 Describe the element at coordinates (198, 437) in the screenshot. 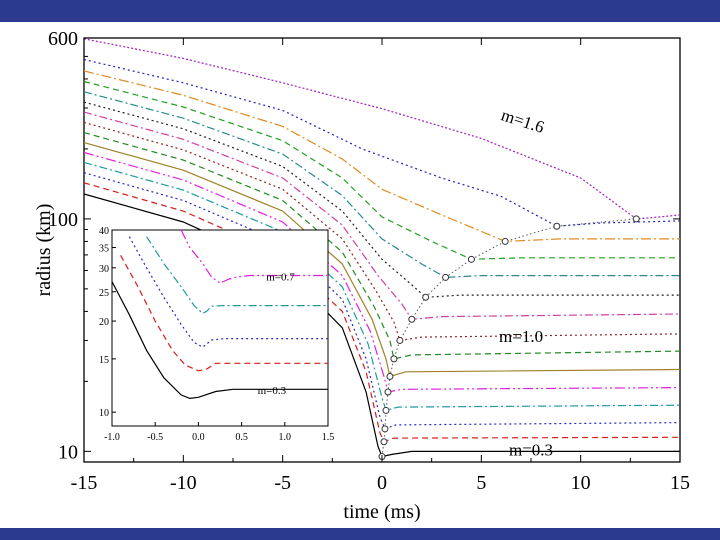

I see `inset-x-tick-label: 0.0` at that location.